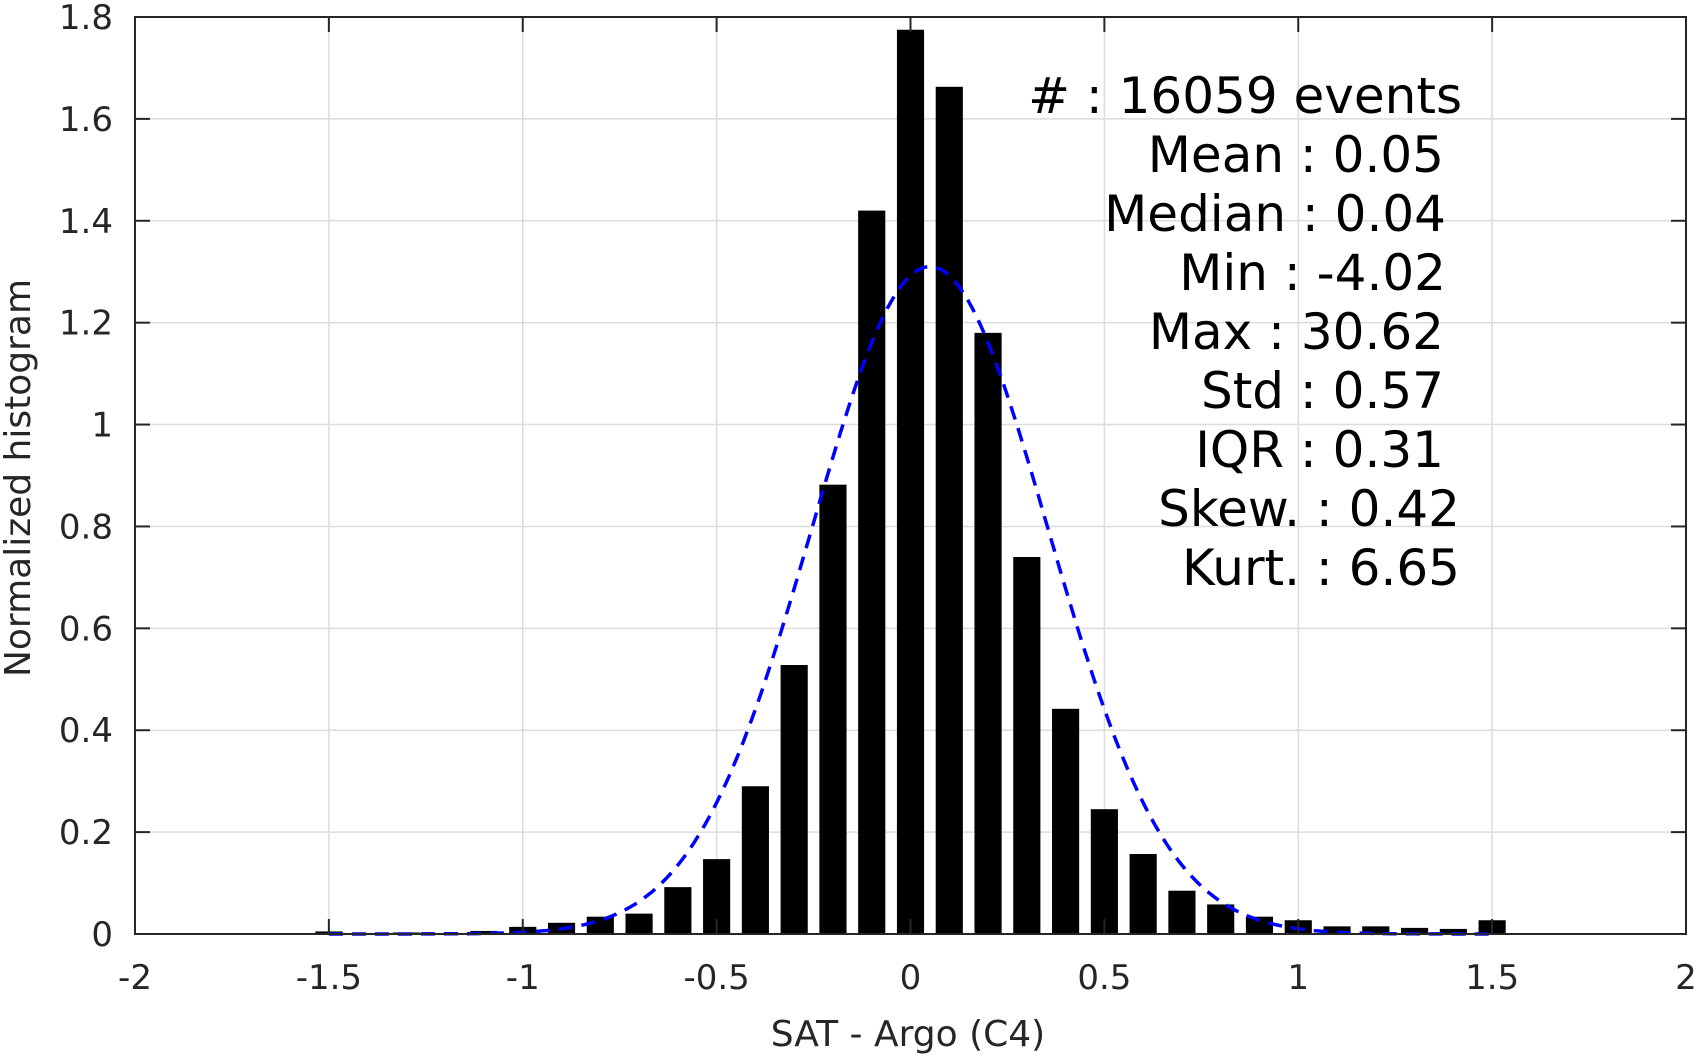 The image size is (1703, 1056). What do you see at coordinates (523, 978) in the screenshot?
I see `x-tick-label: -1` at bounding box center [523, 978].